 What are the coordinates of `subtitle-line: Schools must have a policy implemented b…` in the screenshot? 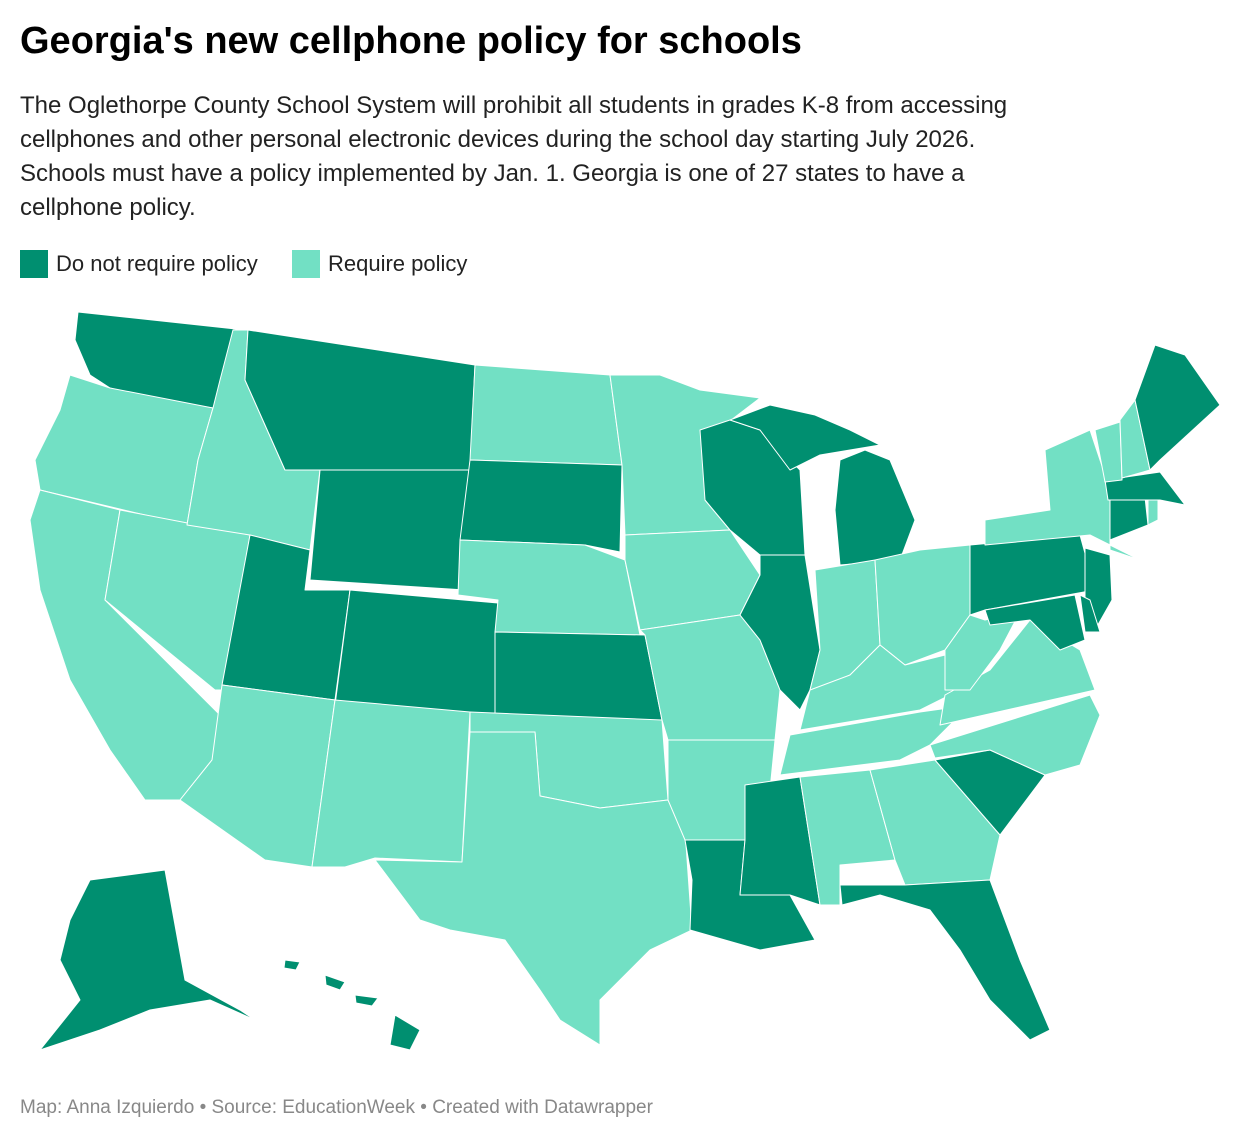 It's located at (492, 173).